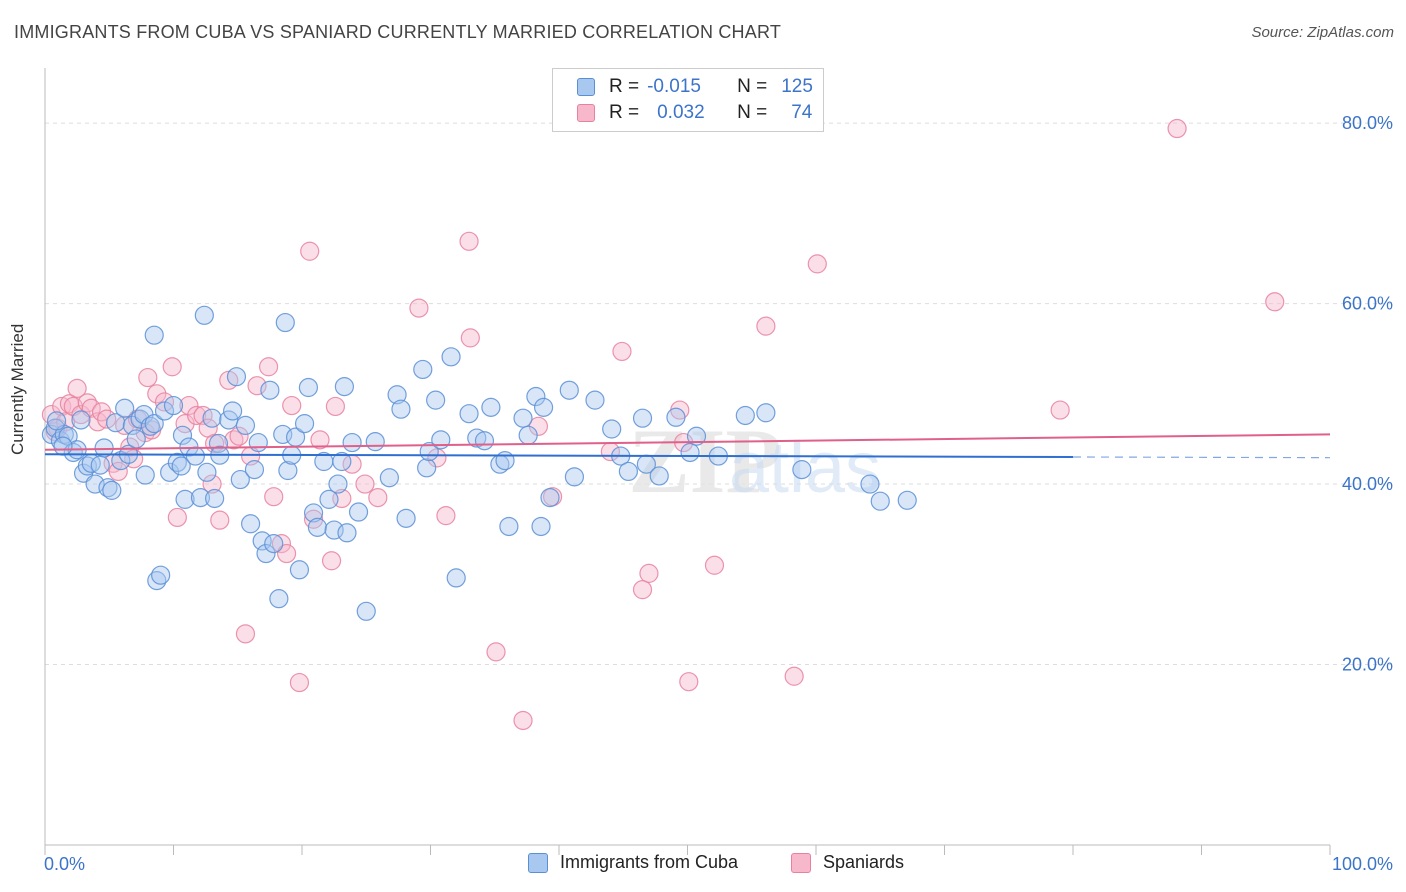  I want to click on spaniards-trend-line, so click(687, 442).